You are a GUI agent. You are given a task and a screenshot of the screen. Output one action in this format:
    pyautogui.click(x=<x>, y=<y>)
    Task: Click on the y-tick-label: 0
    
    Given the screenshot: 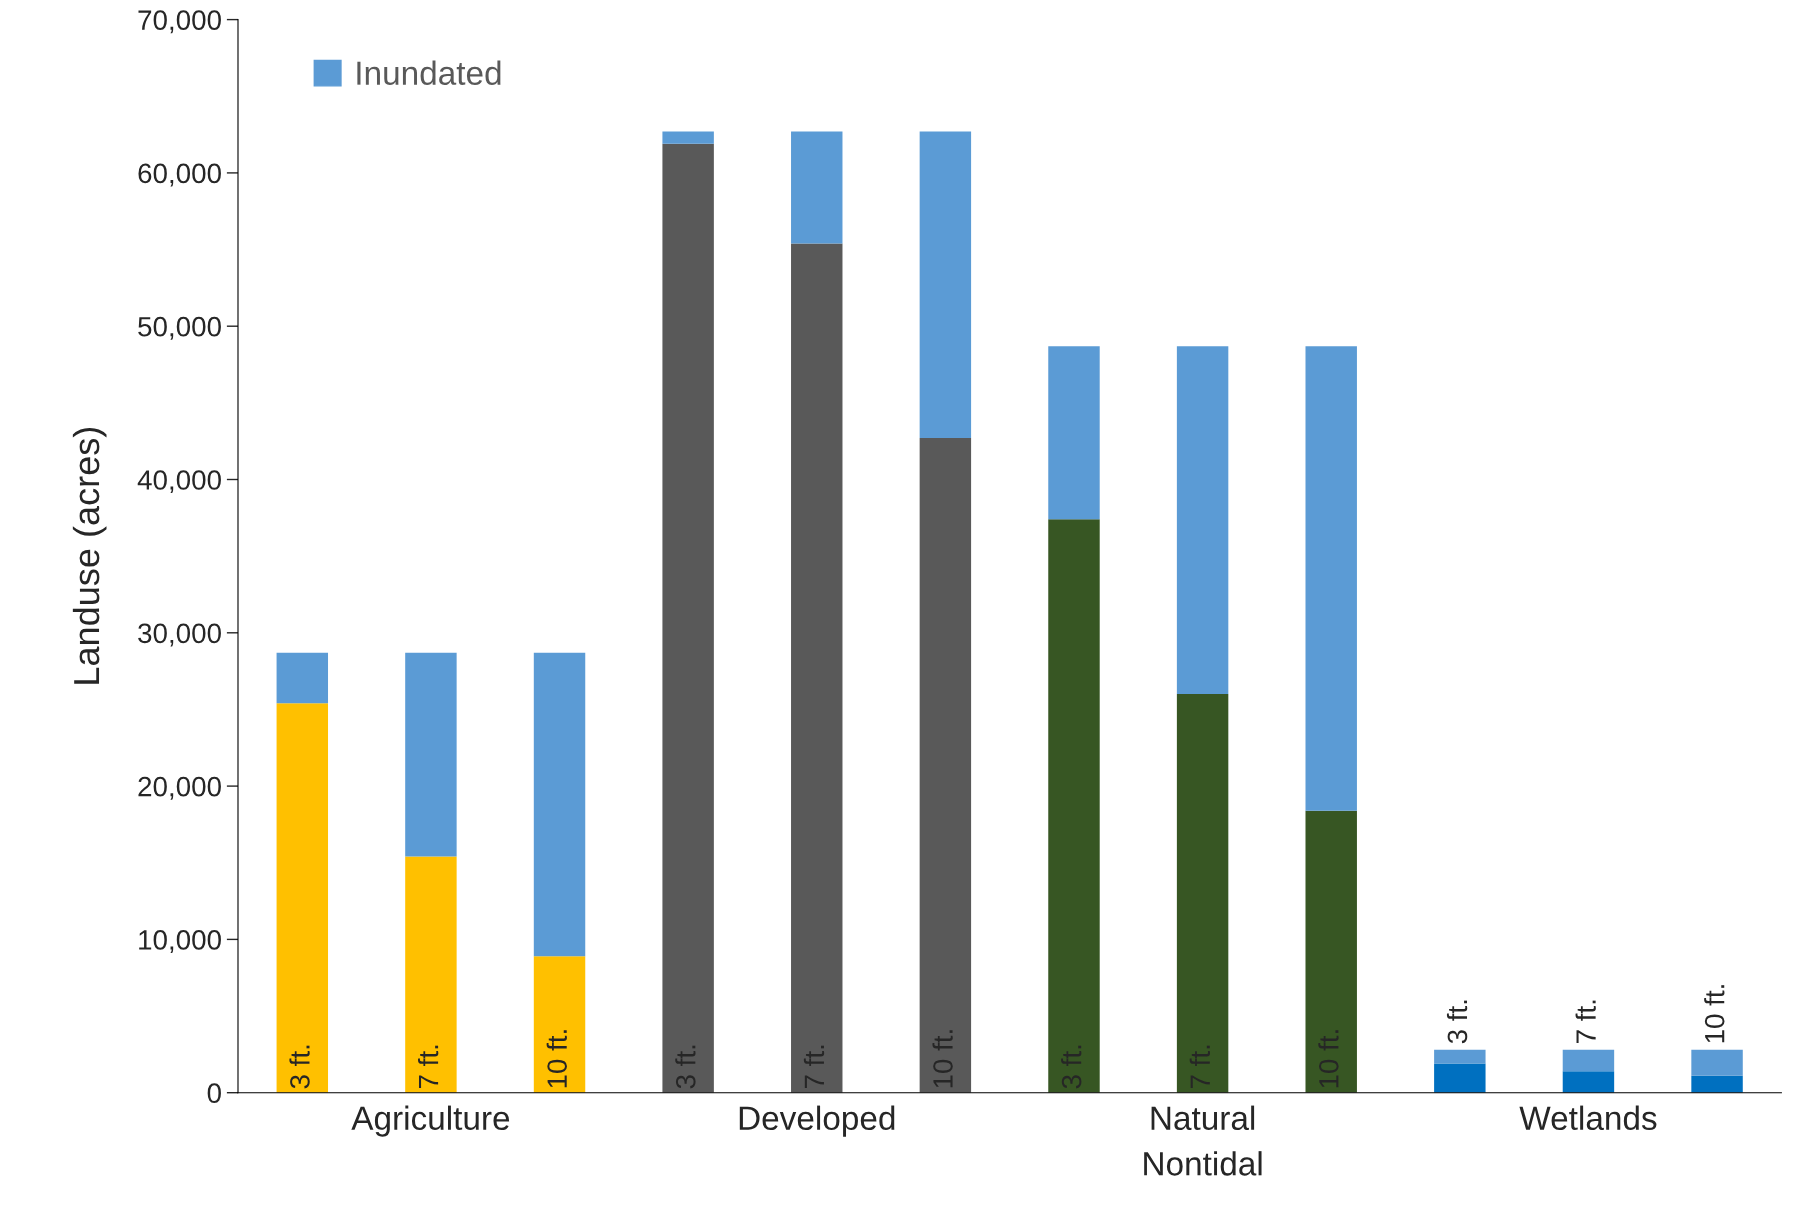 What is the action you would take?
    pyautogui.click(x=214, y=1093)
    